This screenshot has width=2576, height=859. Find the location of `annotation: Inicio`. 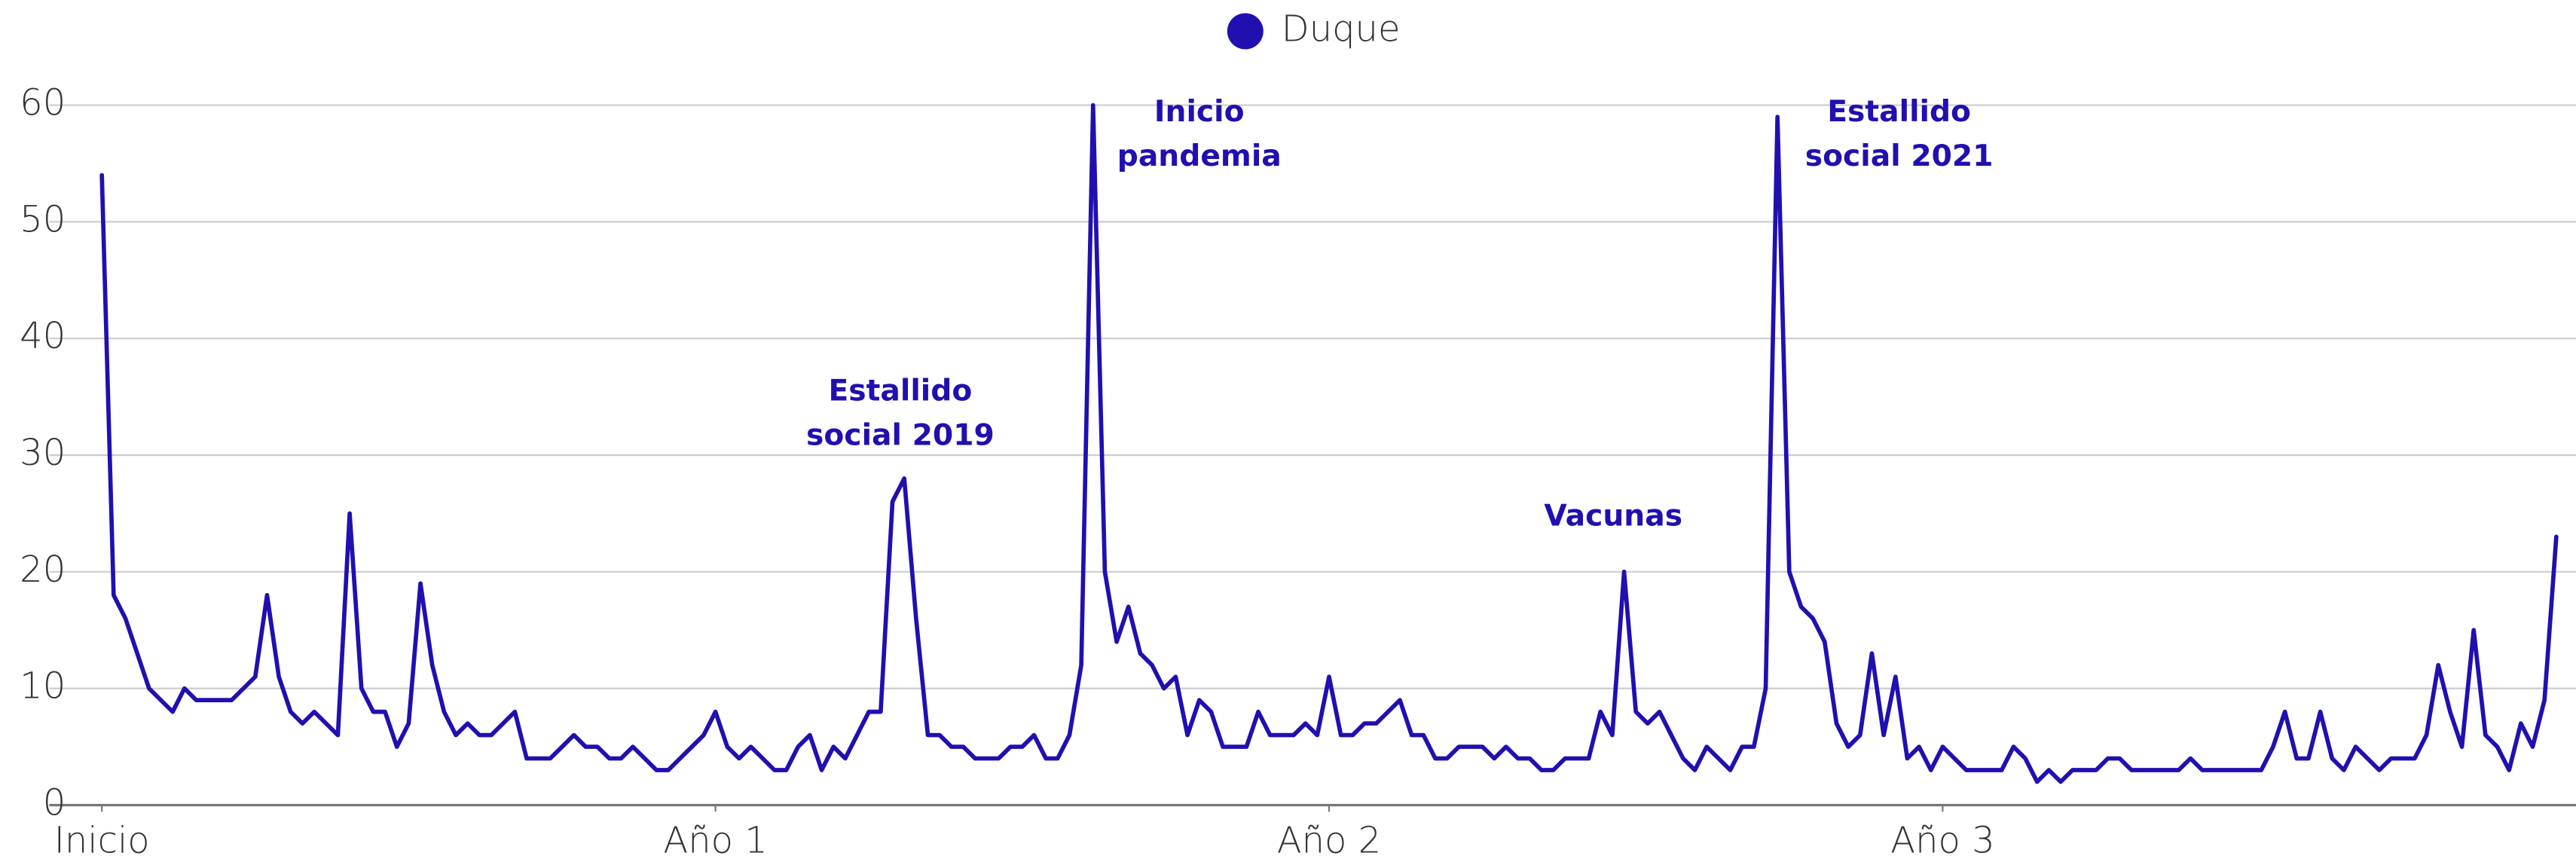

annotation: Inicio is located at coordinates (1199, 112).